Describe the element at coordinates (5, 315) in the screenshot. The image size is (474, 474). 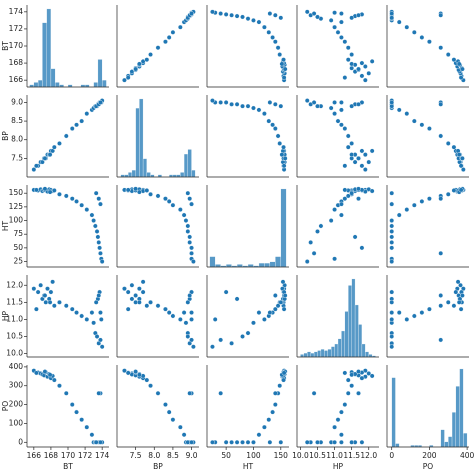
I see `y-axis-label: HP` at that location.